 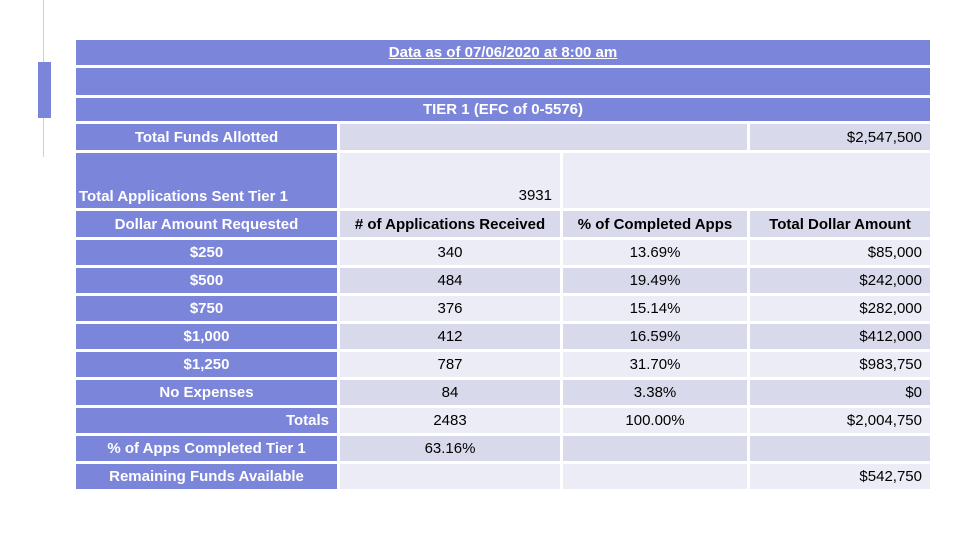 I want to click on column-header-total-dollar-amount: Total Dollar Amount, so click(x=840, y=224).